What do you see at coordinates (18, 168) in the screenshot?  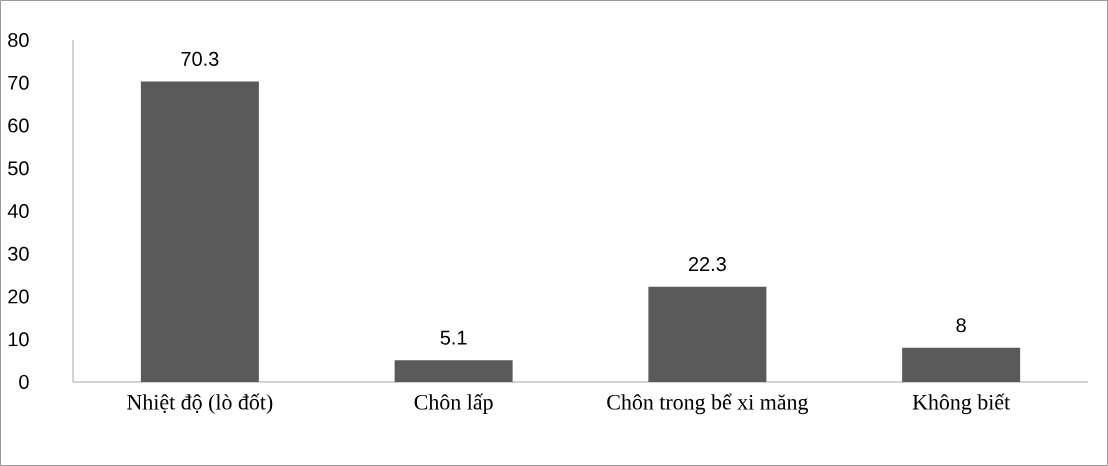 I see `y-tick-label: 50` at bounding box center [18, 168].